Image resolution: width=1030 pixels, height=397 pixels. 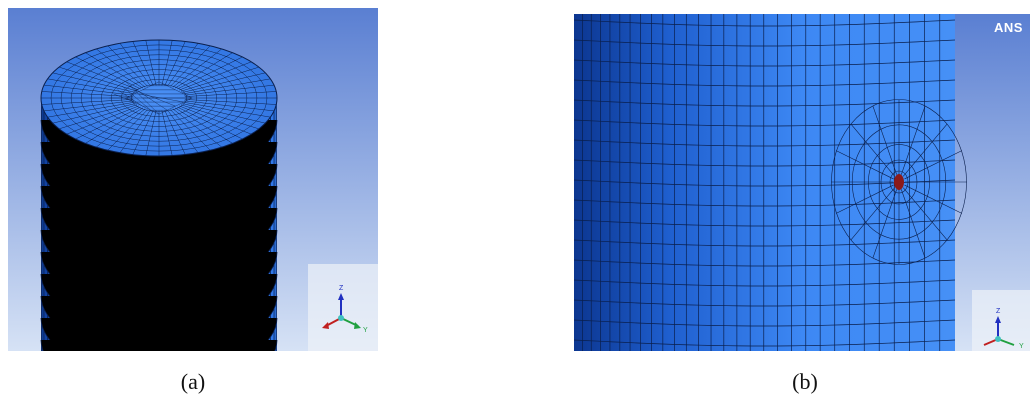 I want to click on caption-b: (b), so click(x=805, y=381).